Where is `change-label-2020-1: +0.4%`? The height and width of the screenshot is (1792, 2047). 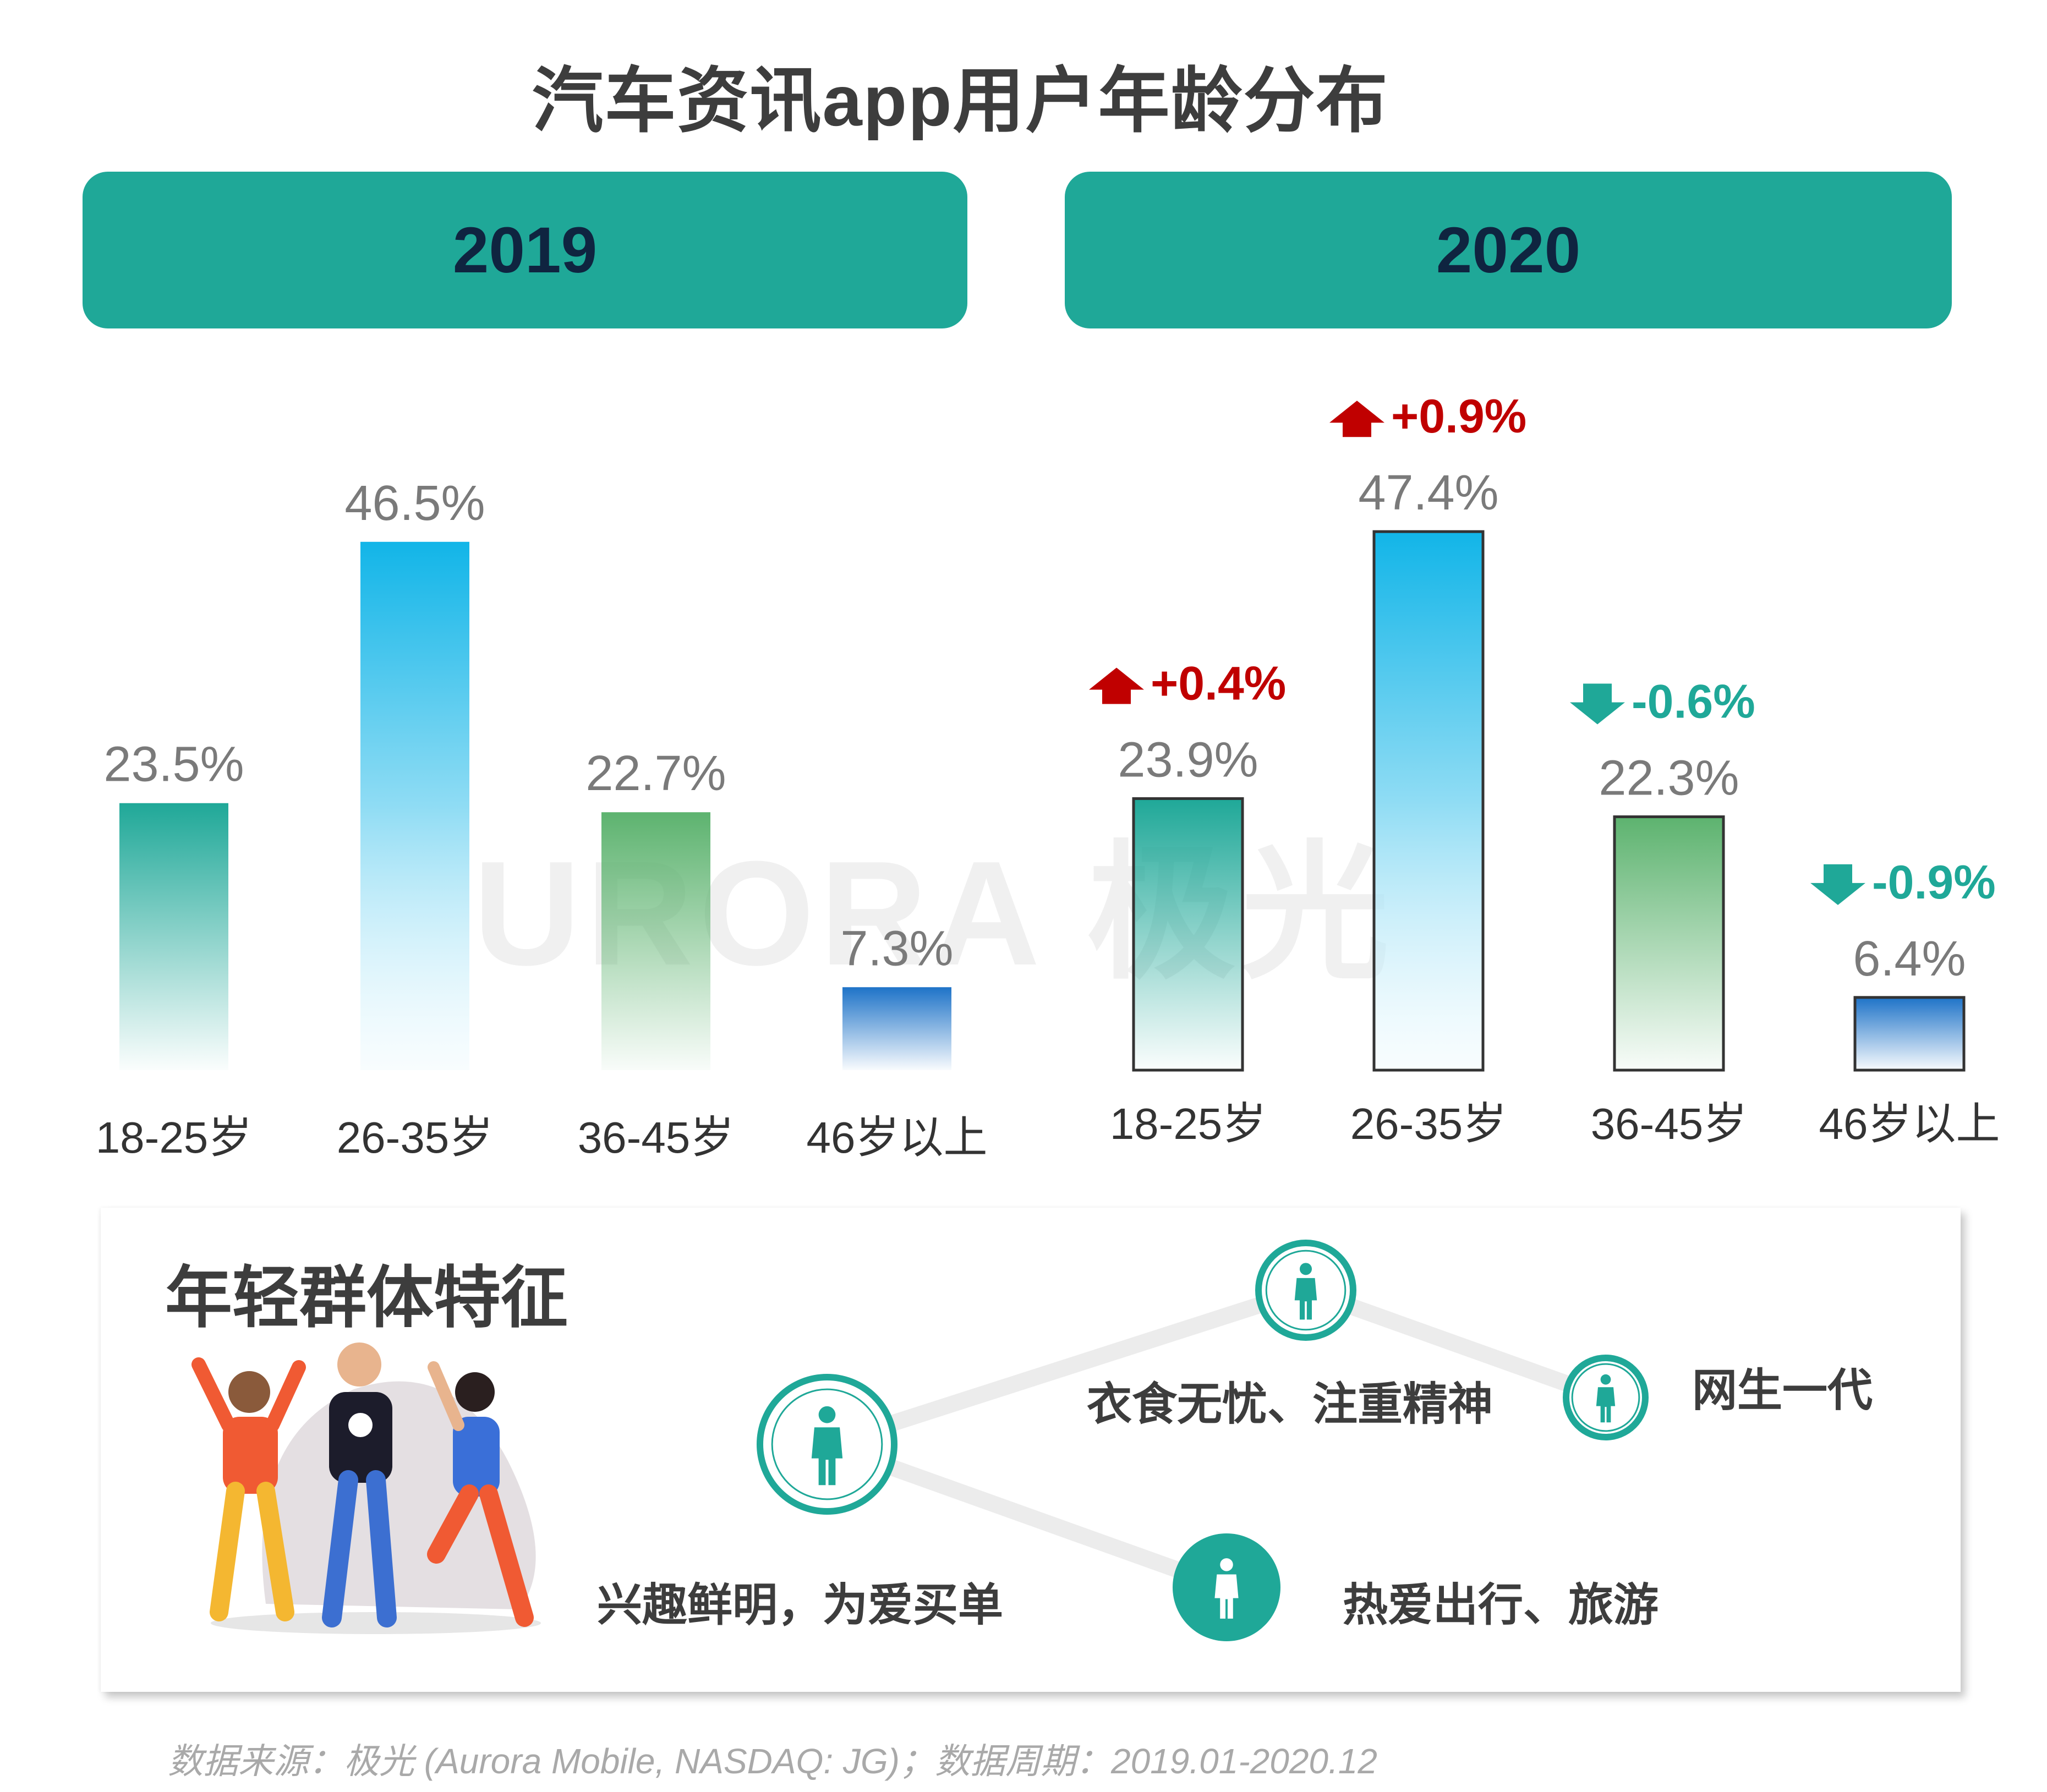
change-label-2020-1: +0.4% is located at coordinates (1218, 683).